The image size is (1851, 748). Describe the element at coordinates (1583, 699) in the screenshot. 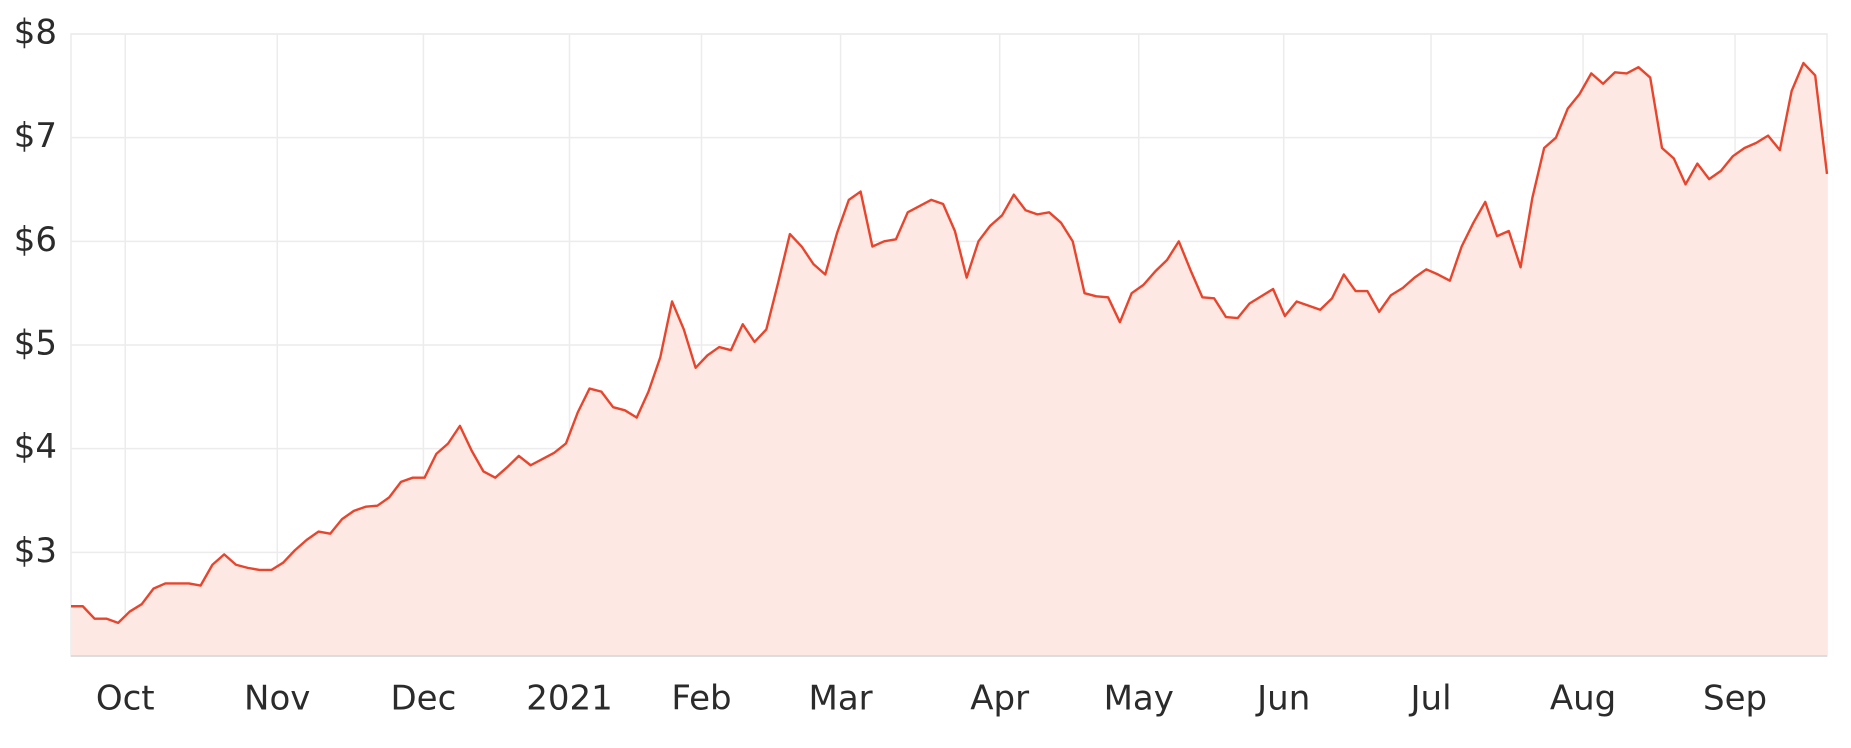

I see `x-tick-label: Aug` at that location.